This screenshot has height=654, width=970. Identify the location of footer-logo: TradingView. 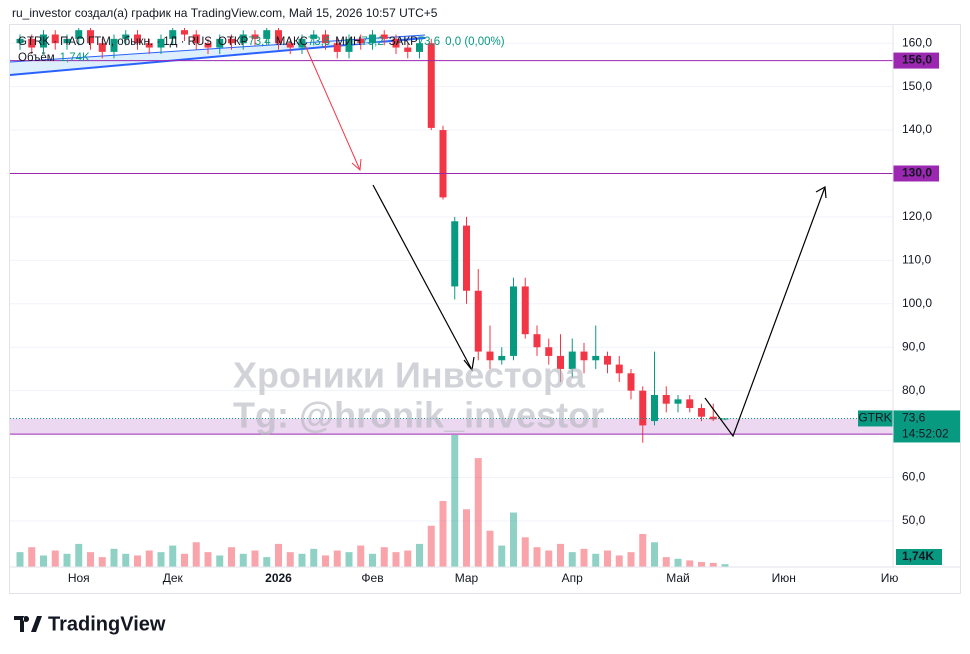
(107, 624).